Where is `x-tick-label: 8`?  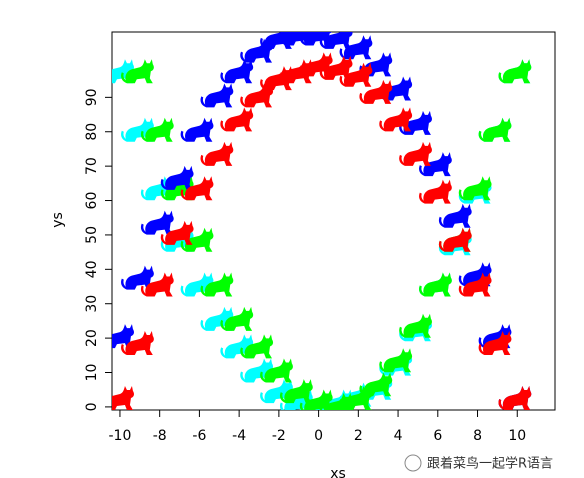 x-tick-label: 8 is located at coordinates (477, 436).